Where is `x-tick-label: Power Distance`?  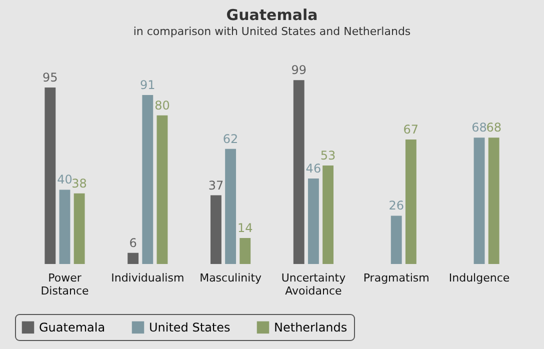
x-tick-label: Power Distance is located at coordinates (65, 285).